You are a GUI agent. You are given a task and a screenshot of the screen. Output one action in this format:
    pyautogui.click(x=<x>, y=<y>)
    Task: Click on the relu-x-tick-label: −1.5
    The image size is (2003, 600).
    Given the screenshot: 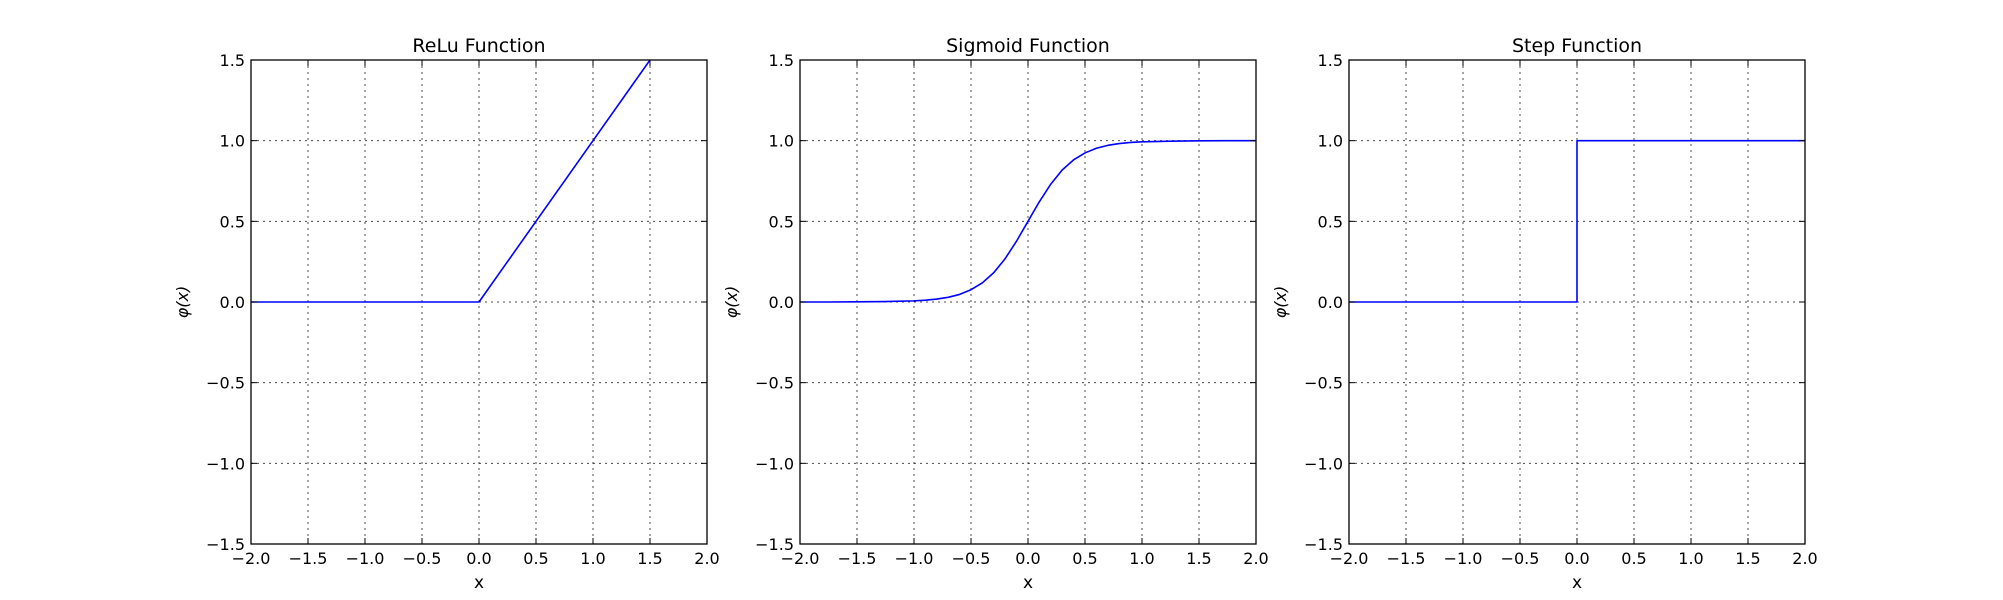 What is the action you would take?
    pyautogui.click(x=308, y=558)
    